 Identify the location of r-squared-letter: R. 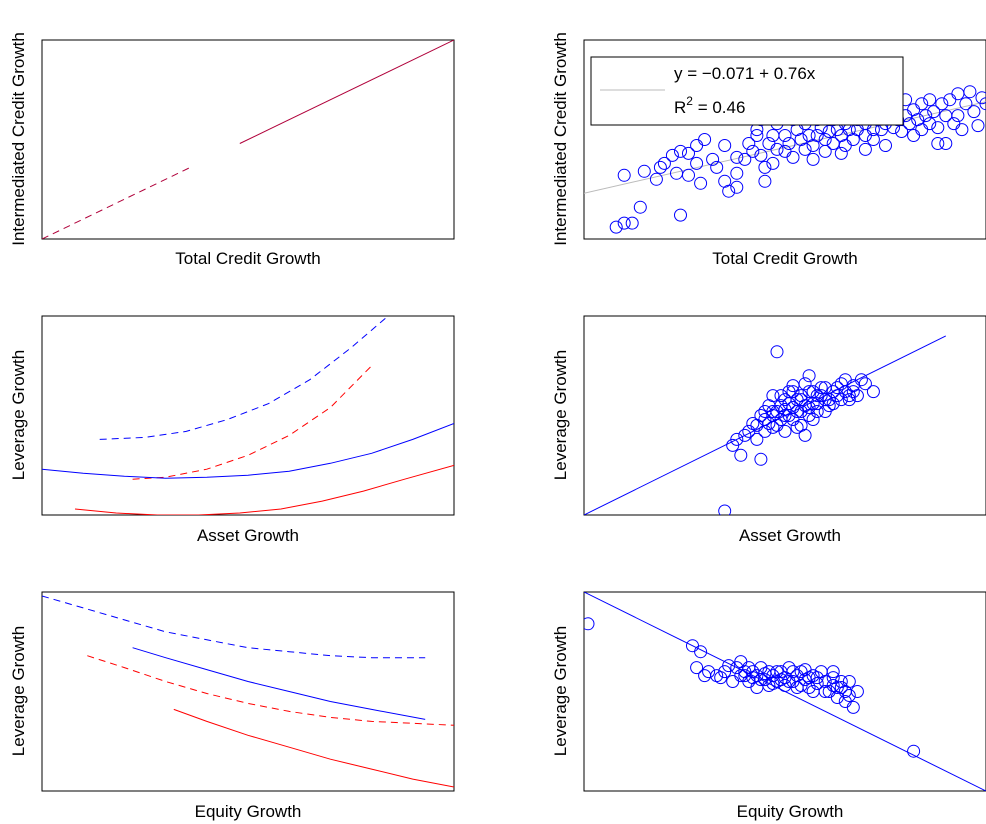
(680, 107).